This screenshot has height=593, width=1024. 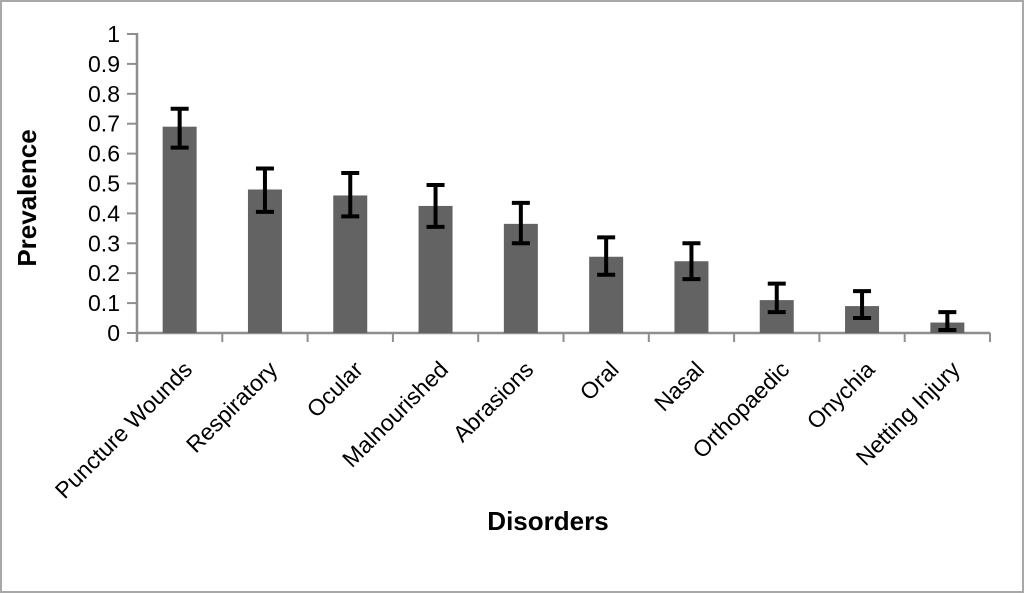 What do you see at coordinates (599, 380) in the screenshot?
I see `x-tick-label: Oral` at bounding box center [599, 380].